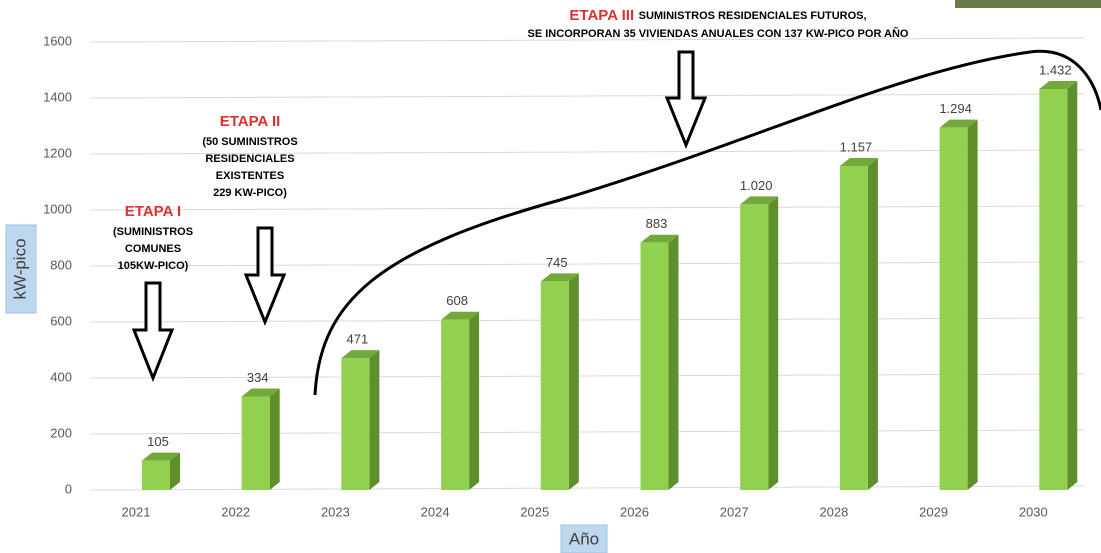  What do you see at coordinates (856, 146) in the screenshot?
I see `value-label: 1.157` at bounding box center [856, 146].